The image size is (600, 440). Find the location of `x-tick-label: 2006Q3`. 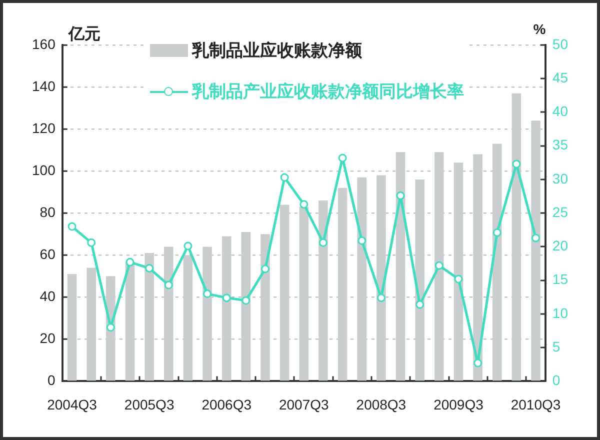

x-tick-label: 2006Q3 is located at coordinates (227, 404).